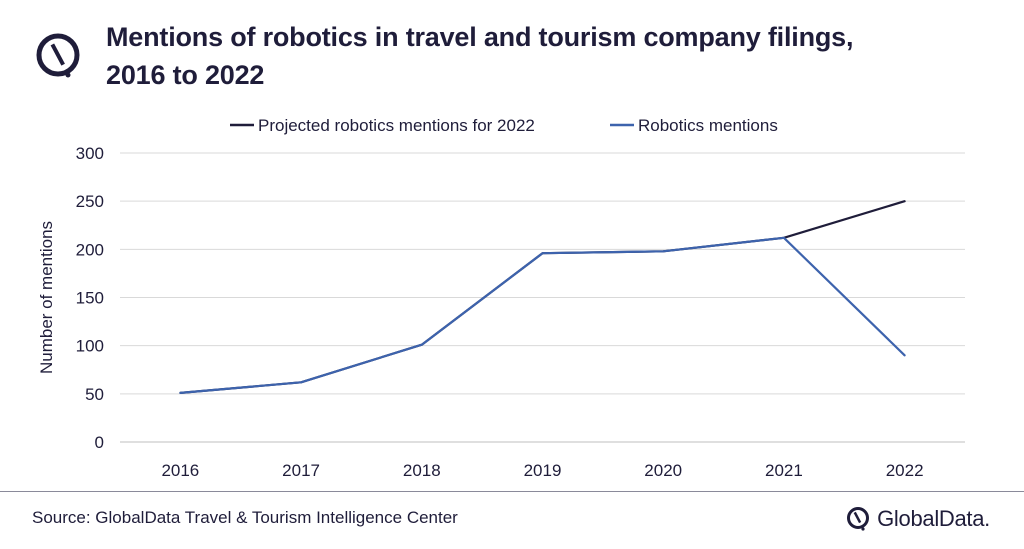  Describe the element at coordinates (94, 394) in the screenshot. I see `y-tick-label: 50` at that location.